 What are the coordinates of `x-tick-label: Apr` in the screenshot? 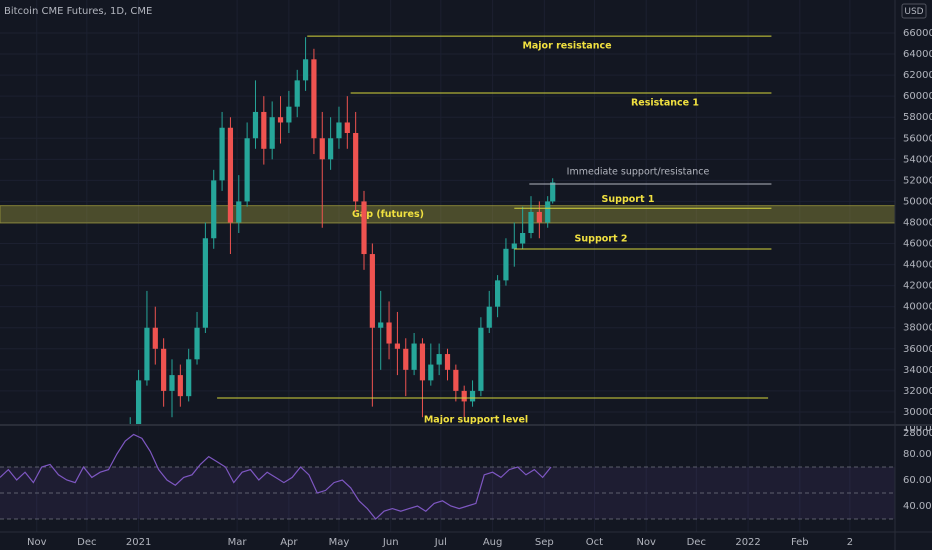 It's located at (289, 542).